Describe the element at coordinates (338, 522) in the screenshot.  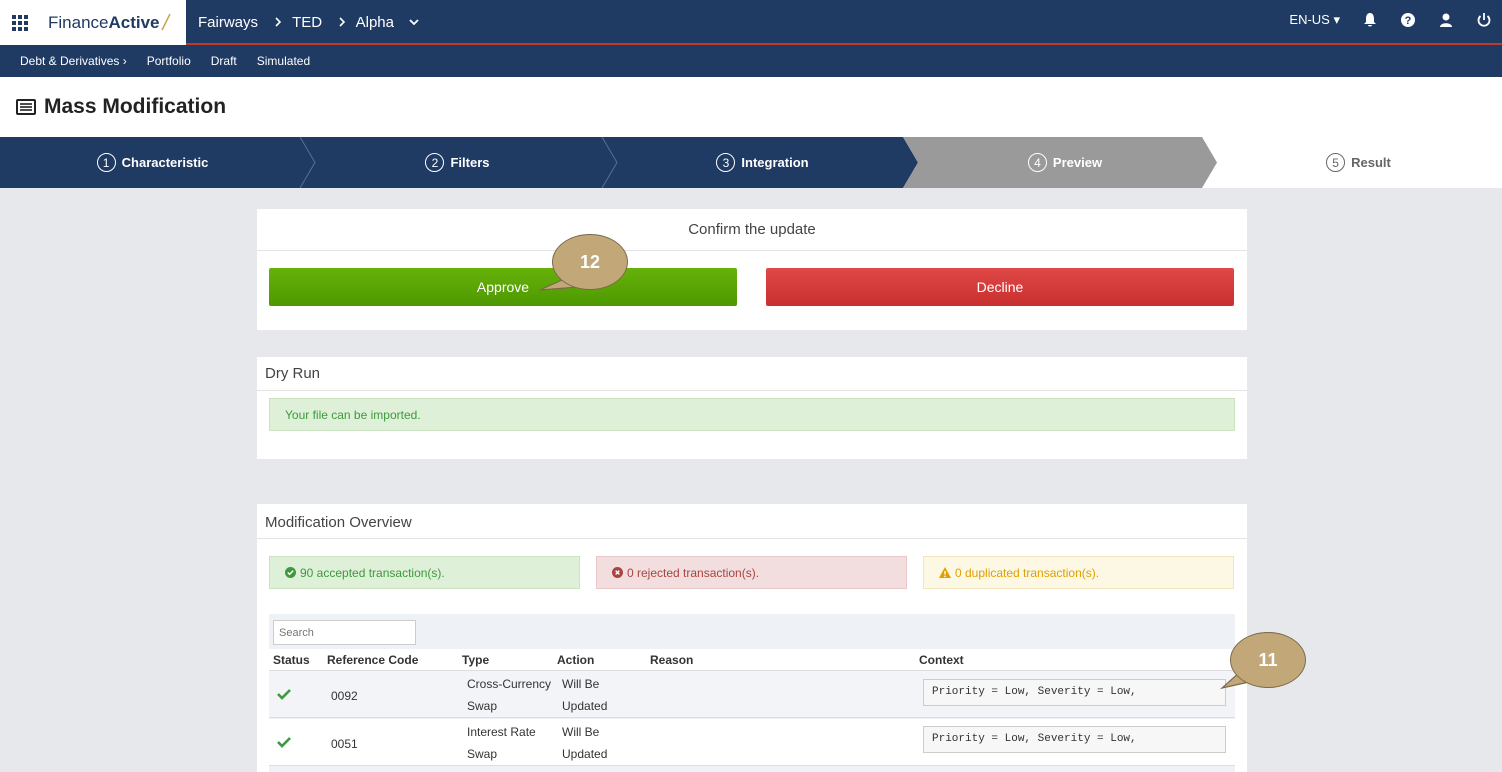
I see `overview-heading: Modification Overview` at that location.